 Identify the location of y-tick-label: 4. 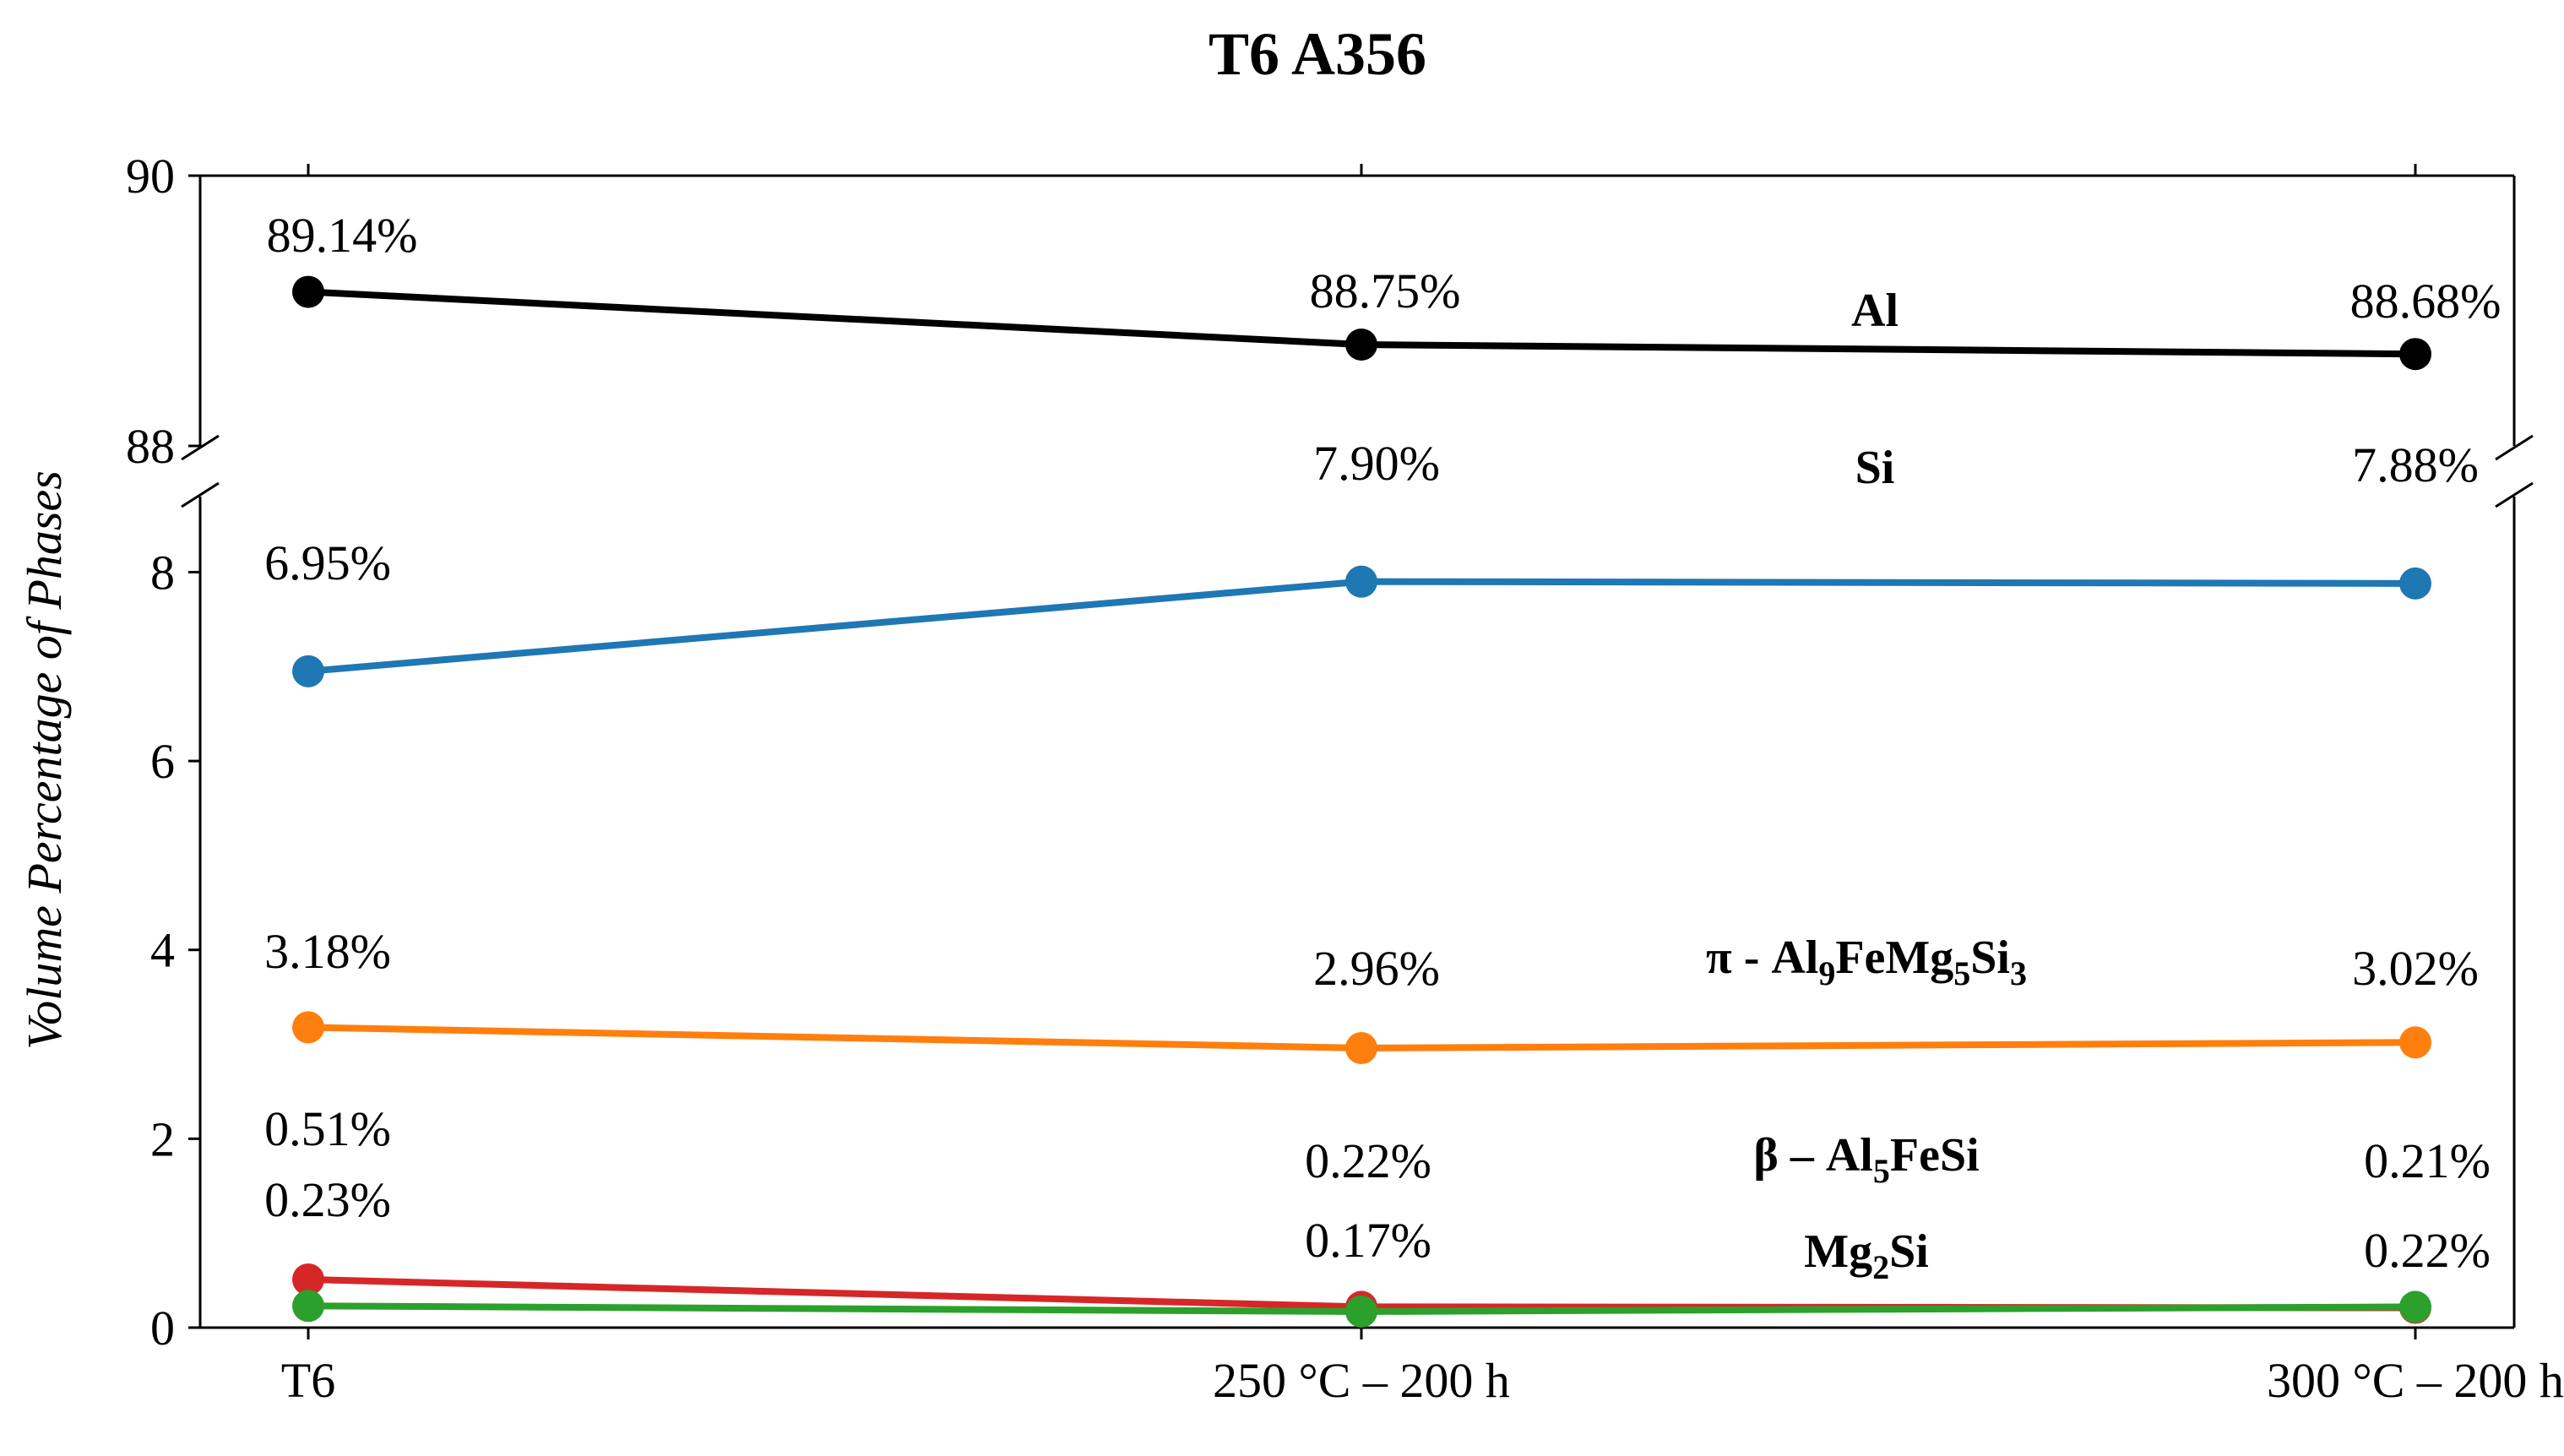
(162, 950).